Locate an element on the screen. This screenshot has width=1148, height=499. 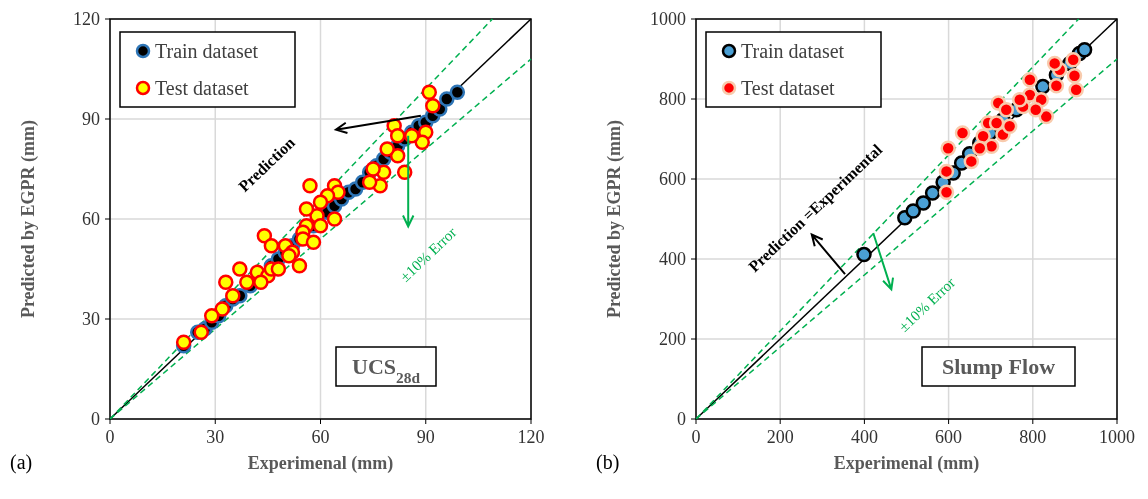
x-tick-label: 90 is located at coordinates (425, 437).